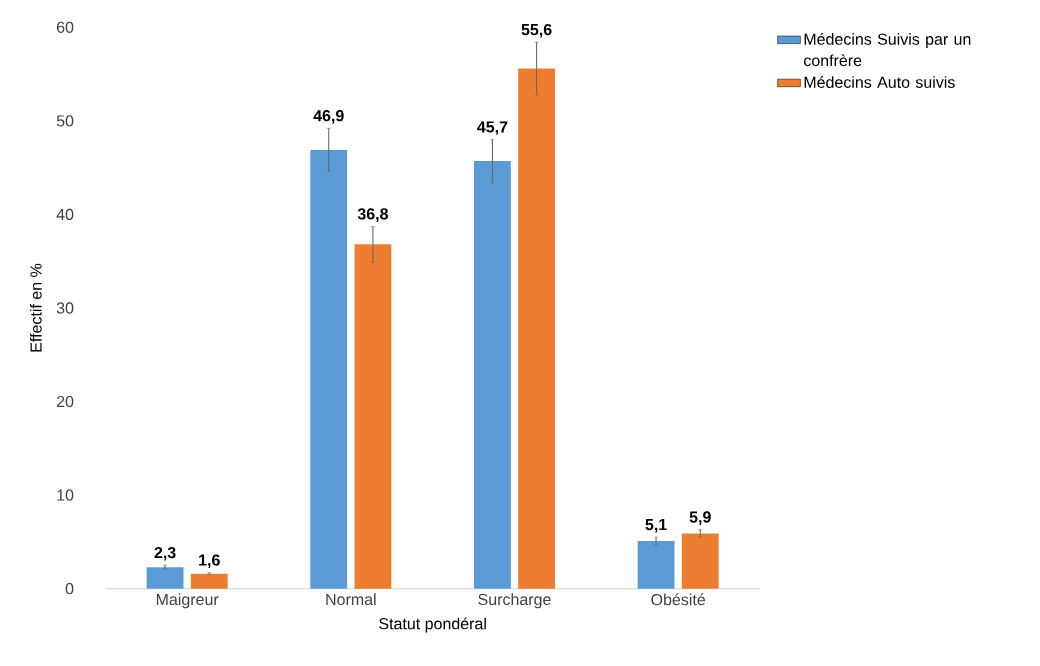 The height and width of the screenshot is (666, 1040). What do you see at coordinates (536, 30) in the screenshot?
I see `data-label: 55,6` at bounding box center [536, 30].